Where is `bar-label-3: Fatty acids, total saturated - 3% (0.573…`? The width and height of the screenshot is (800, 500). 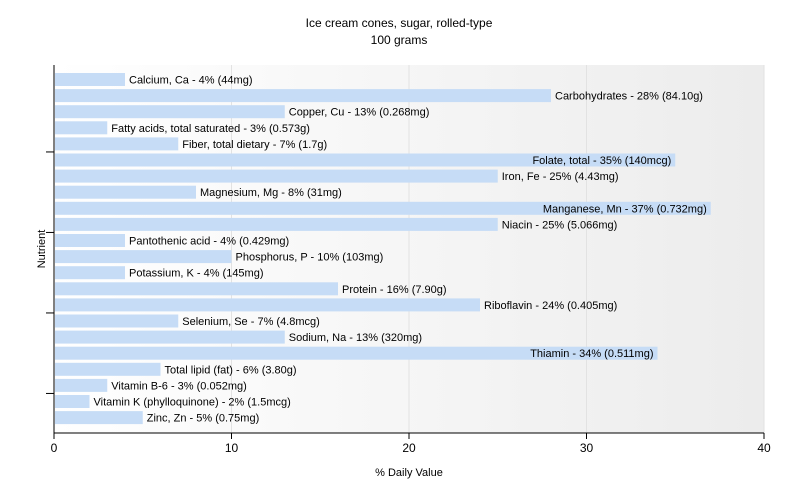 bar-label-3: Fatty acids, total saturated - 3% (0.573… is located at coordinates (210, 129).